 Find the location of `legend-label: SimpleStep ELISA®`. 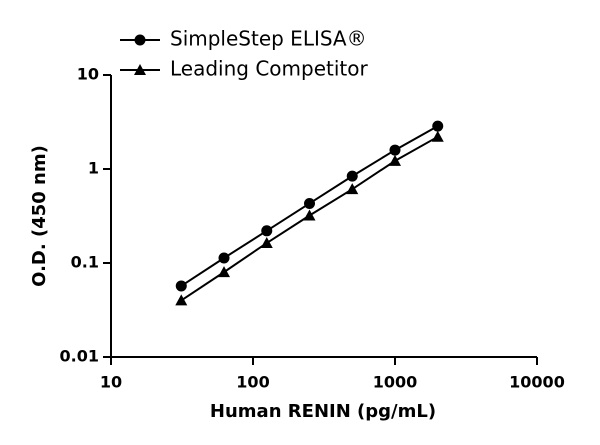

legend-label: SimpleStep ELISA® is located at coordinates (268, 39).